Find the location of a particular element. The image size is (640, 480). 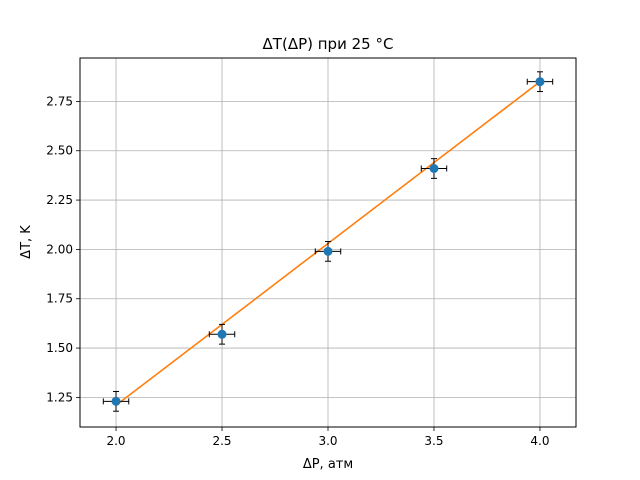

y-tick-label: 2.75 is located at coordinates (59, 101).